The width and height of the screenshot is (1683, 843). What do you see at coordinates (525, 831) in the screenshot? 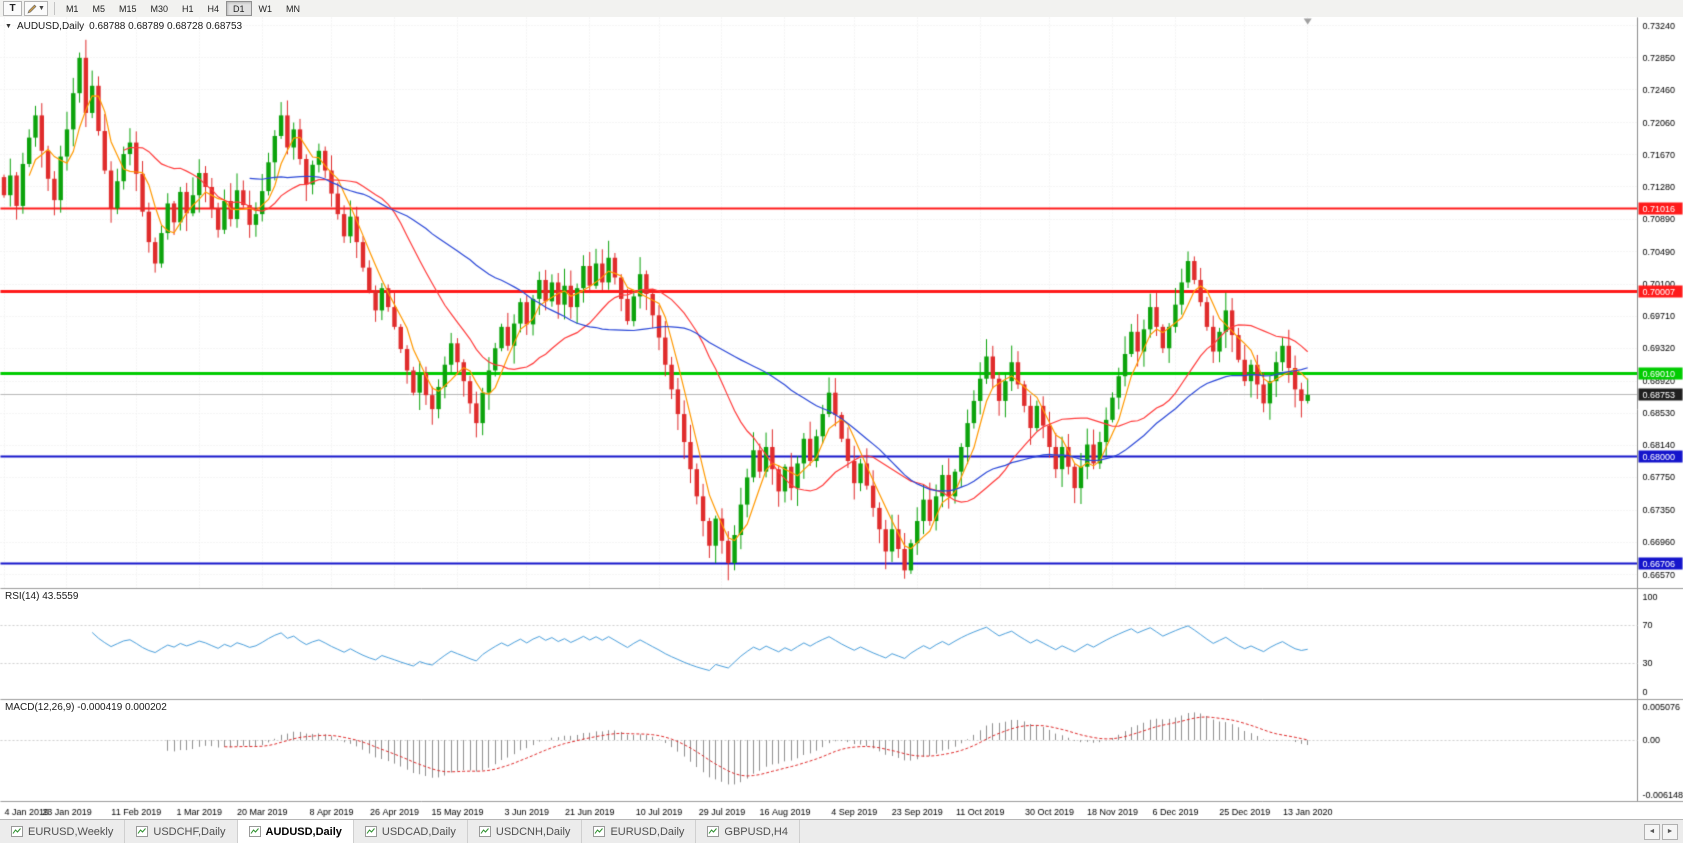
I see `tab-usdcnh-daily: USDCNH,Daily` at bounding box center [525, 831].